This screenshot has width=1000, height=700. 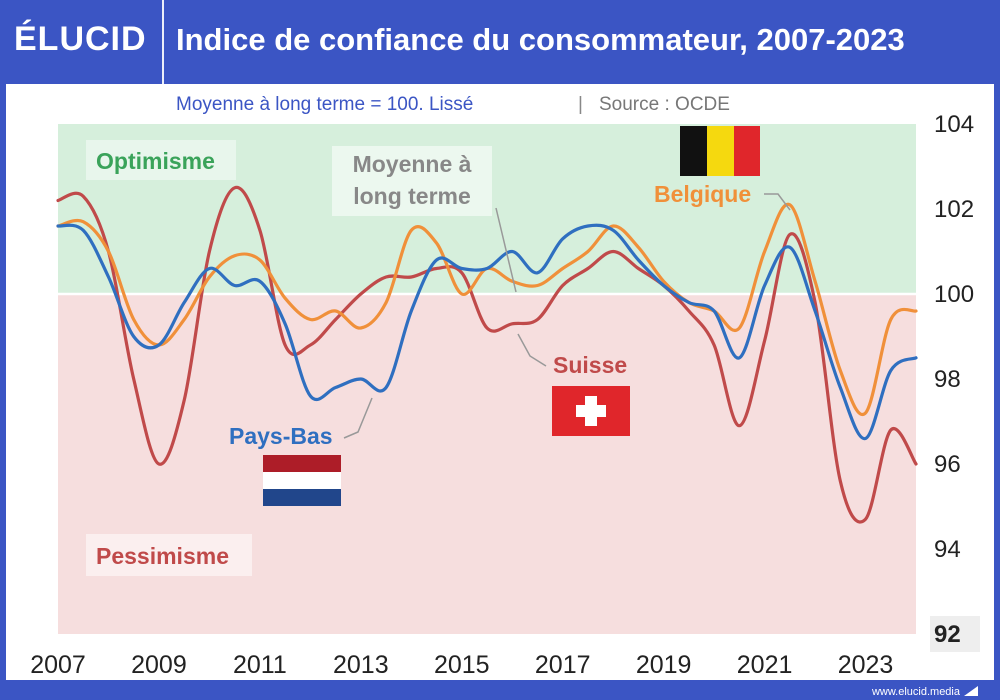 I want to click on switzerland-flag-icon, so click(x=591, y=411).